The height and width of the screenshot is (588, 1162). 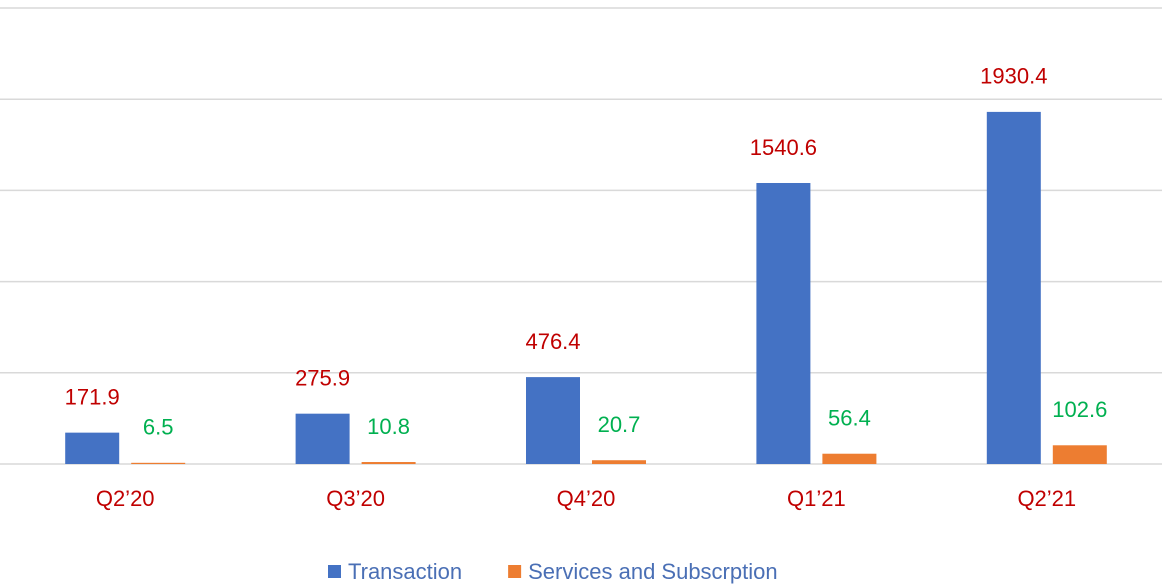 What do you see at coordinates (1046, 498) in the screenshot?
I see `x-tick-label: Q2’21` at bounding box center [1046, 498].